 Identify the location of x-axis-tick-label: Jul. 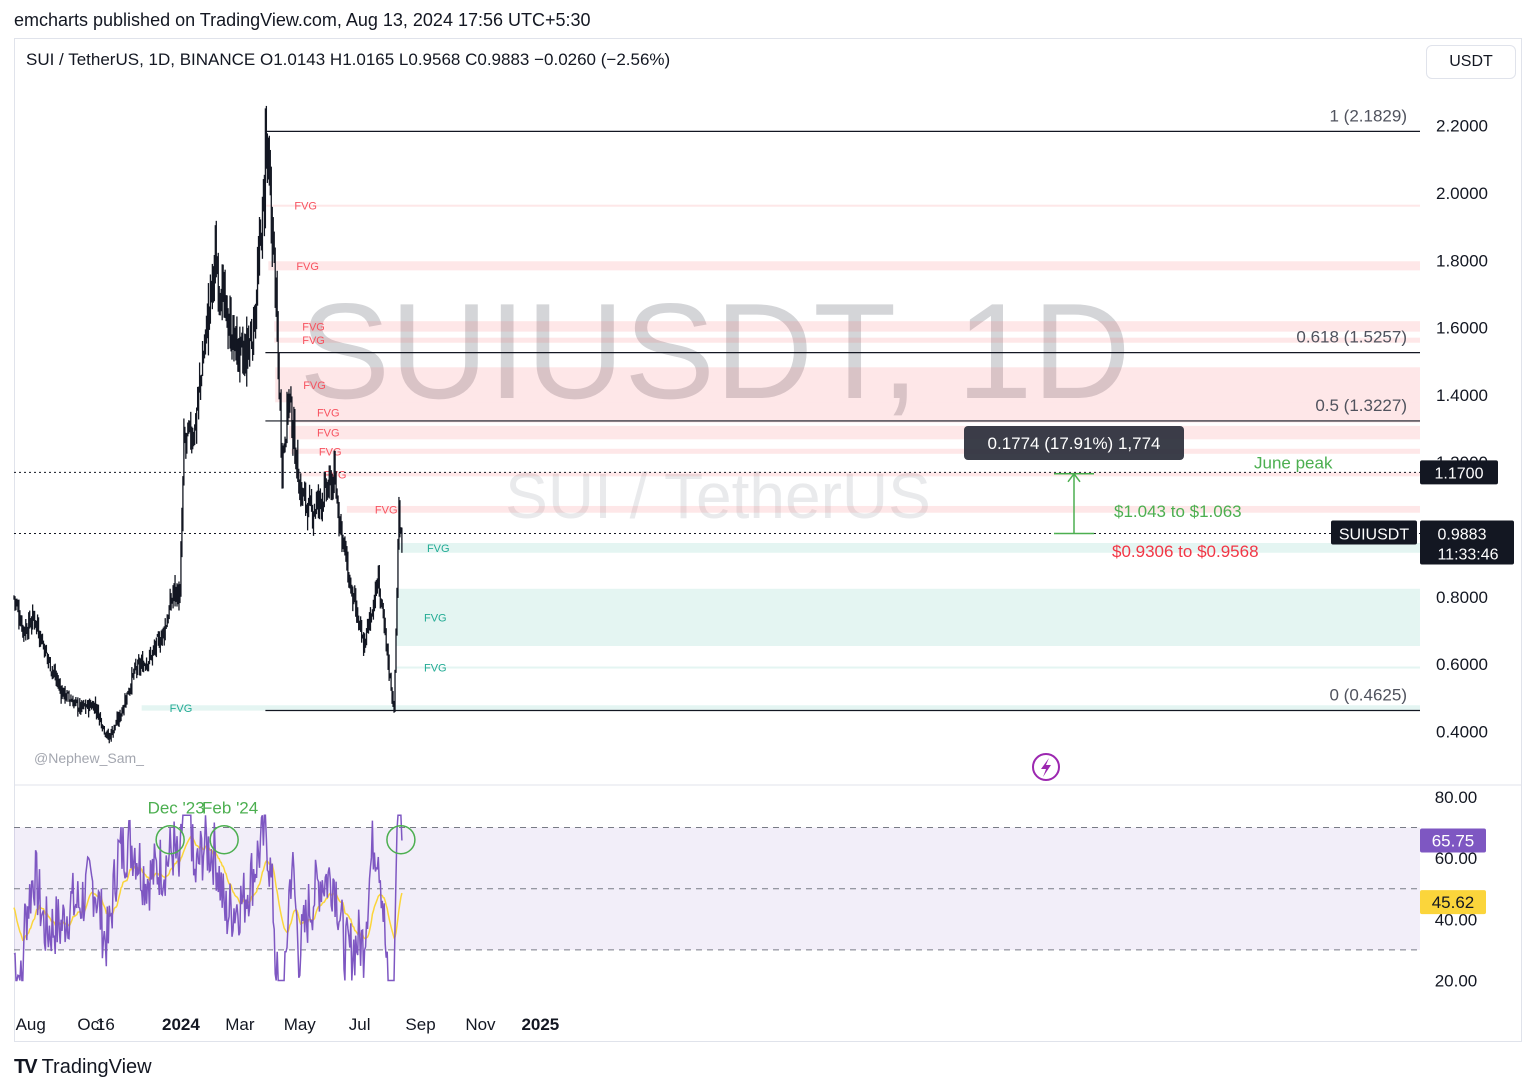
(360, 1024).